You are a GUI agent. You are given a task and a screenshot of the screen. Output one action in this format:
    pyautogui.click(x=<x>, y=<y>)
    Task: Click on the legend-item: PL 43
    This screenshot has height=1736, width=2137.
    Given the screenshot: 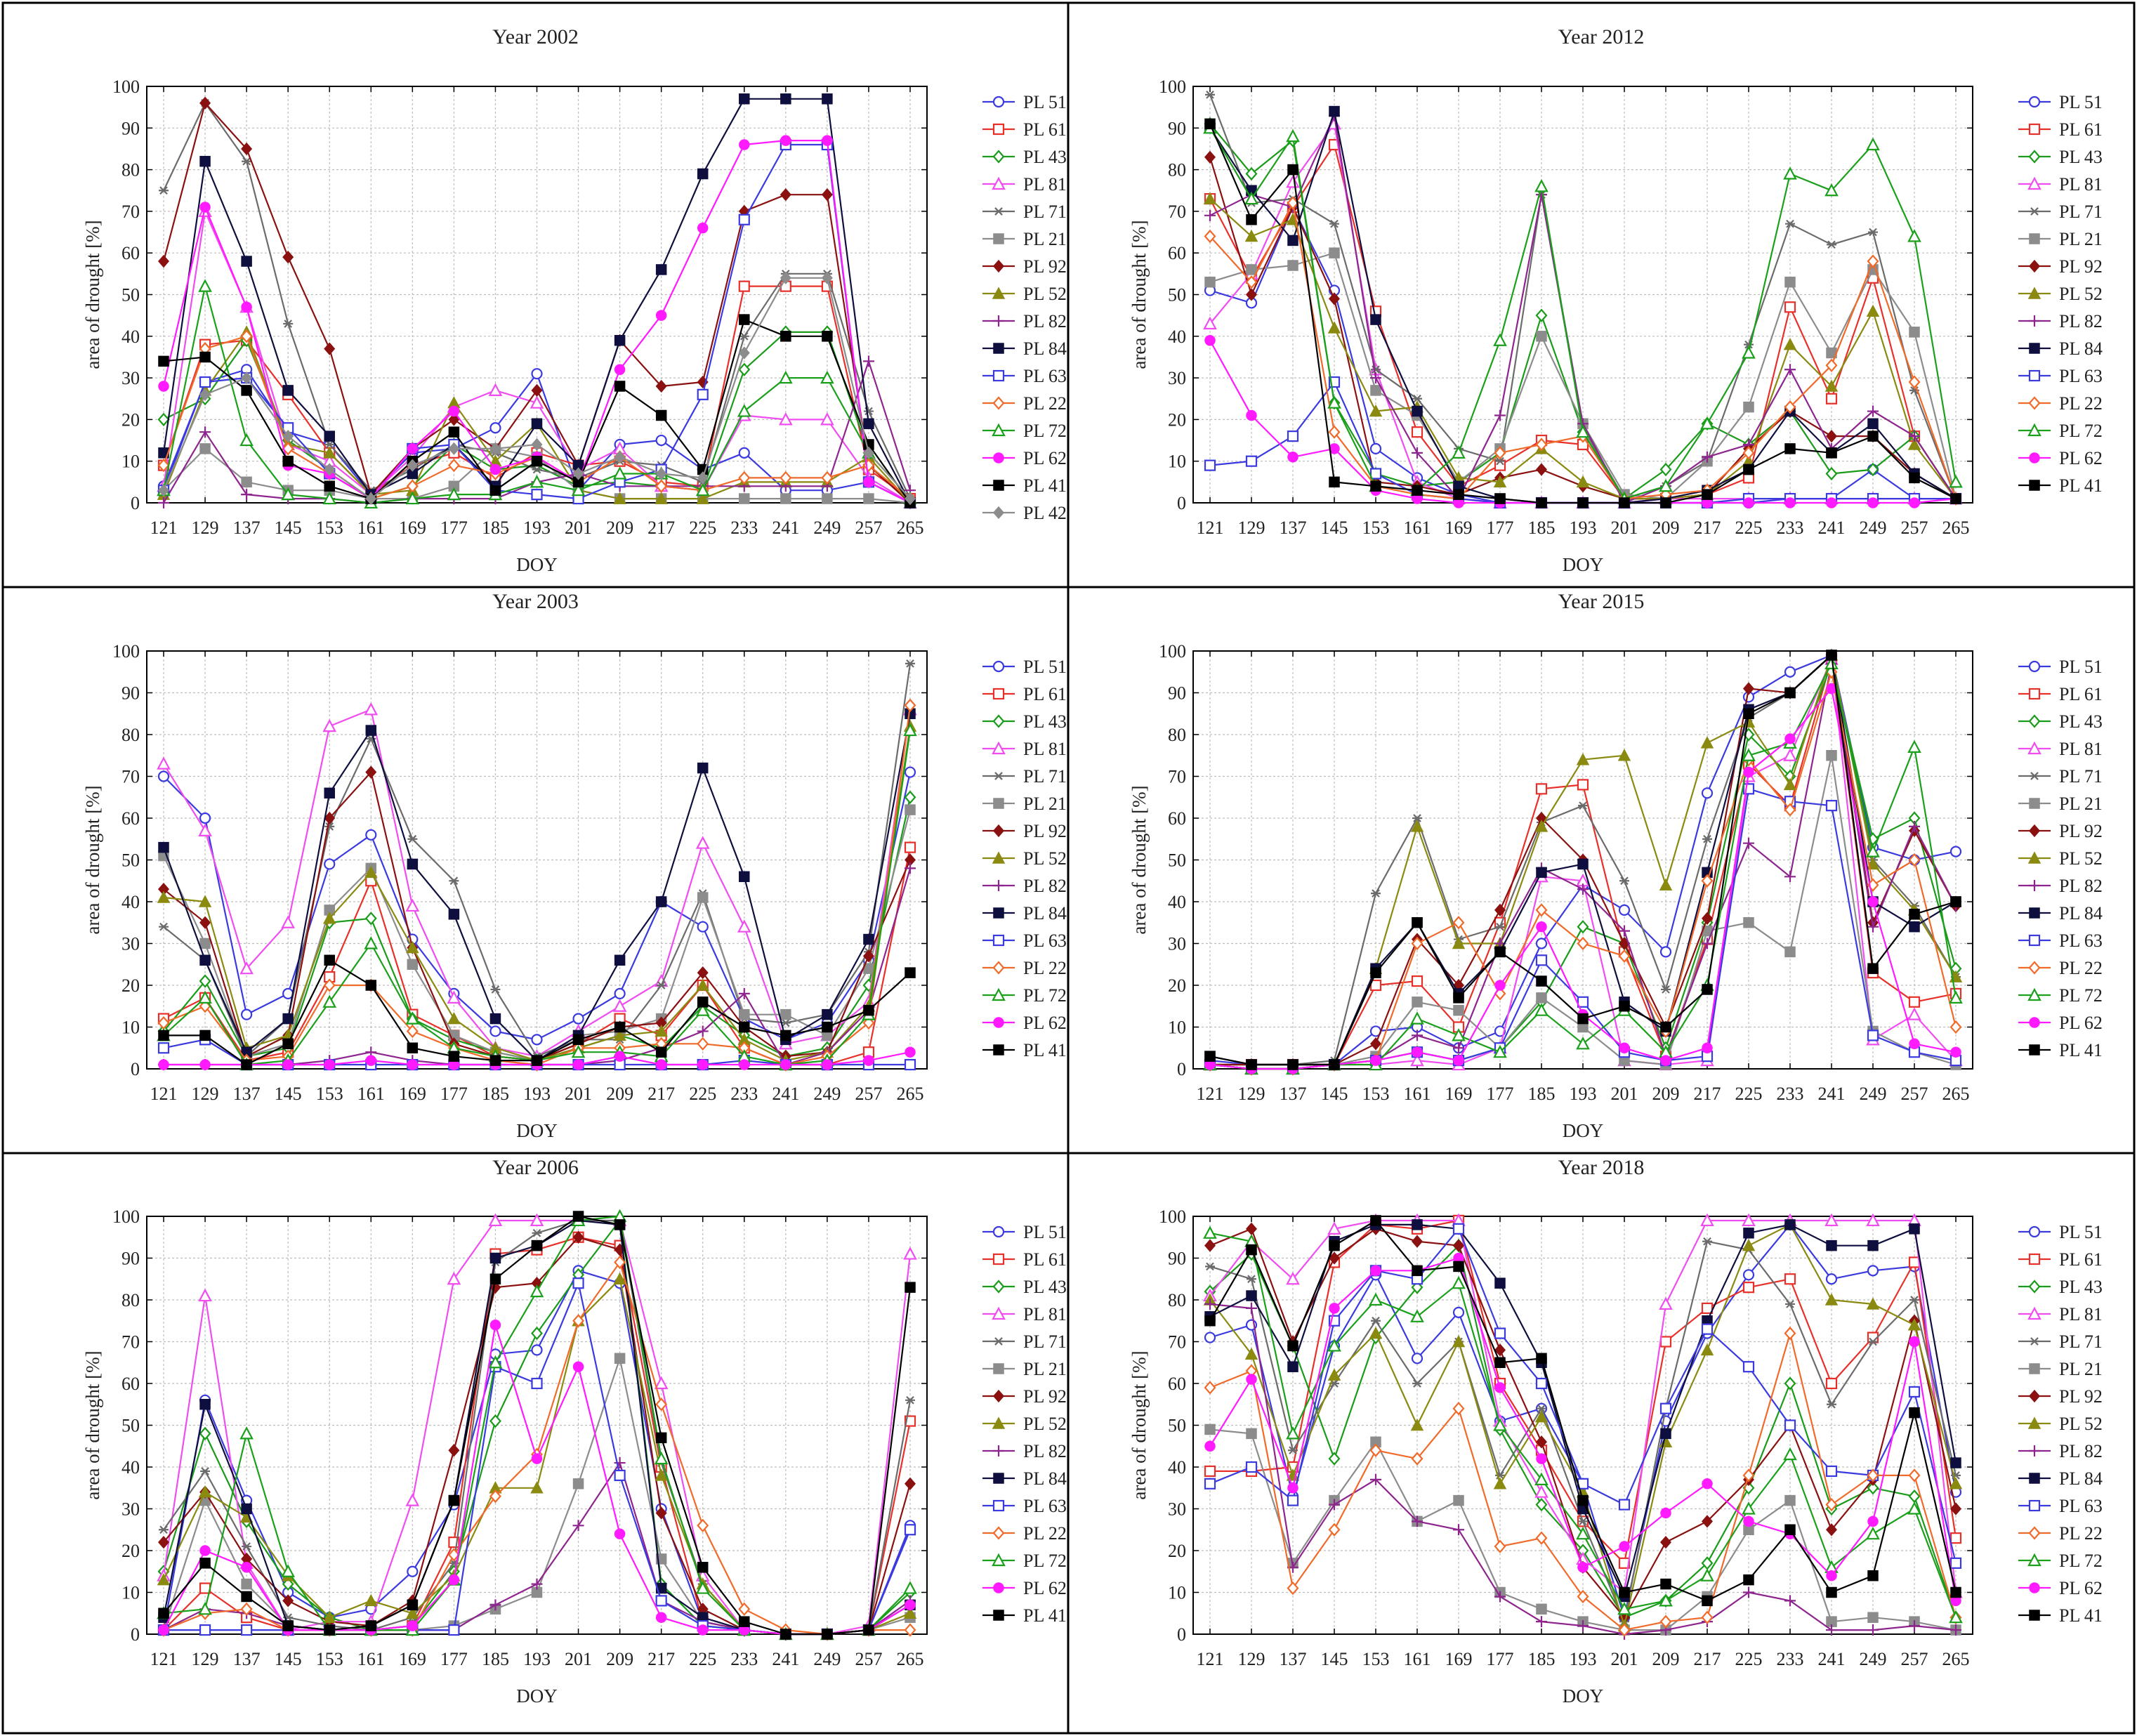 What is the action you would take?
    pyautogui.click(x=1024, y=157)
    